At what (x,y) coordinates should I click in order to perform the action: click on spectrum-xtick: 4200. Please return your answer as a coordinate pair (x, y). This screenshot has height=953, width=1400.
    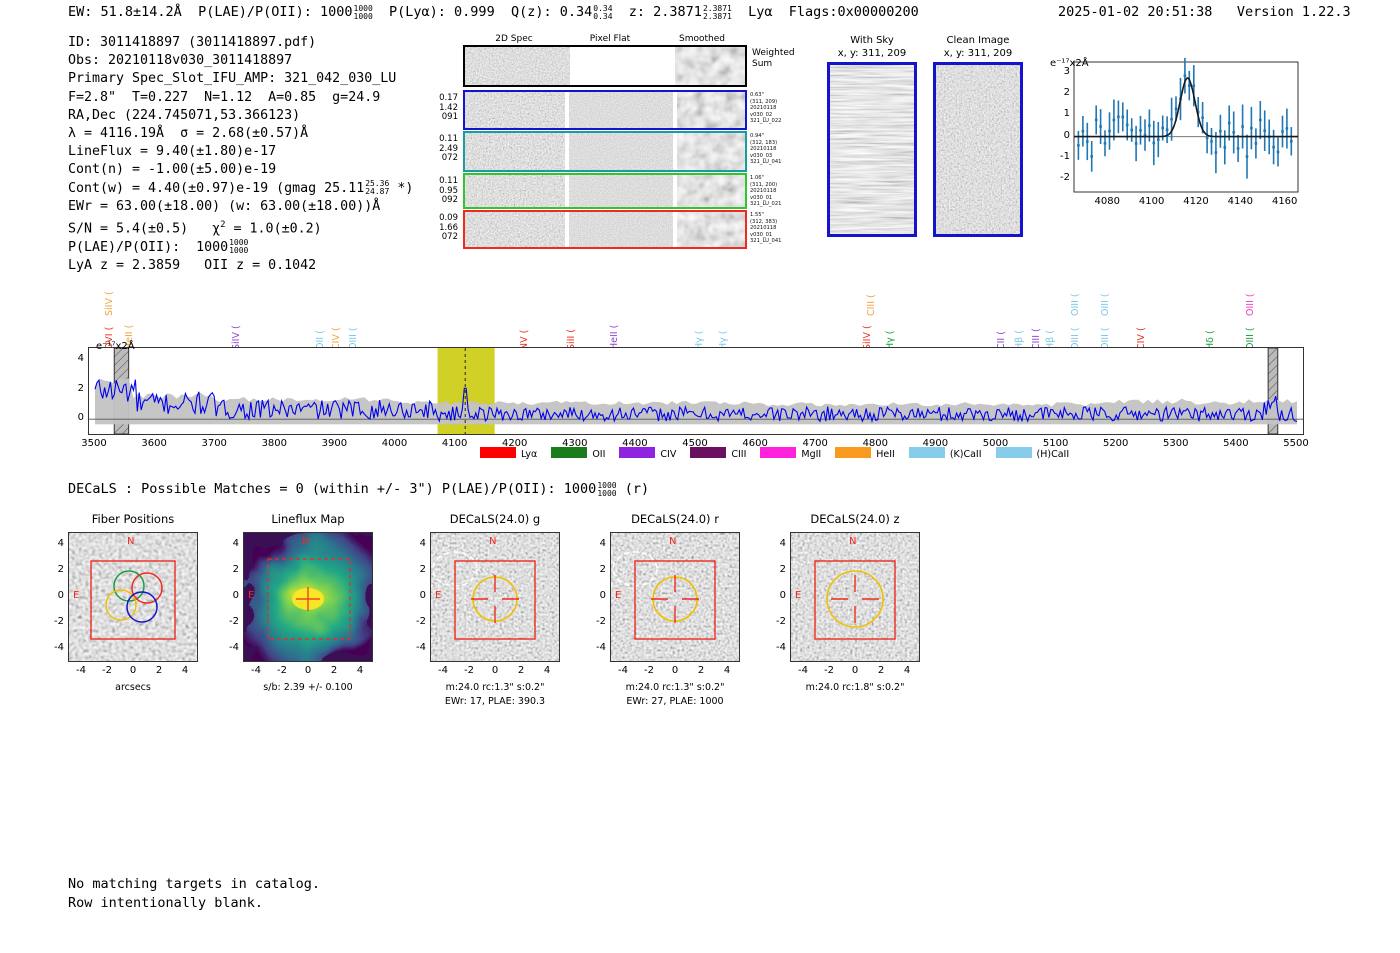
    Looking at the image, I should click on (514, 443).